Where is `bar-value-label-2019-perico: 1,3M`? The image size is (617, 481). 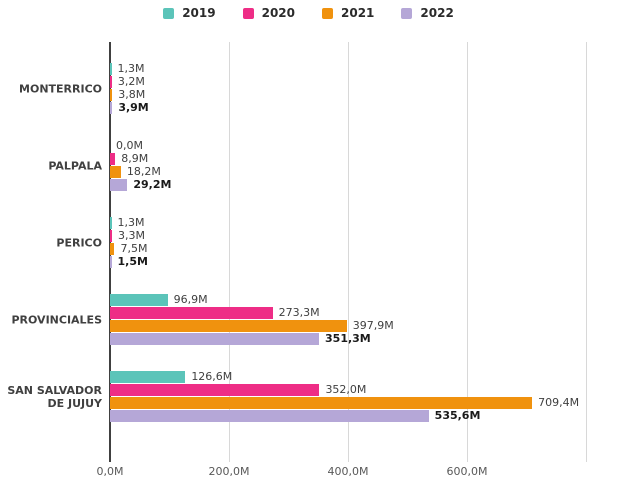 bar-value-label-2019-perico: 1,3M is located at coordinates (131, 222).